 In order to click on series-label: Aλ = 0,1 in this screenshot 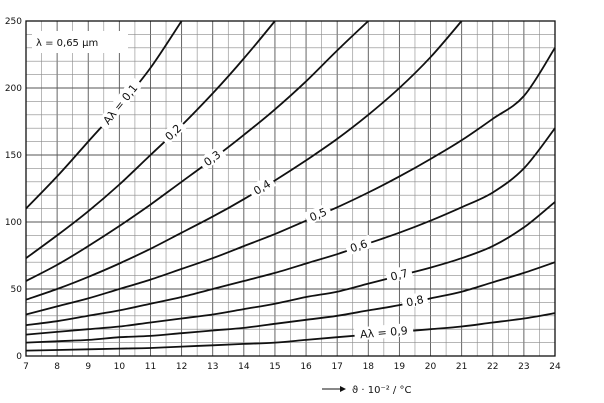, I will do `click(121, 104)`.